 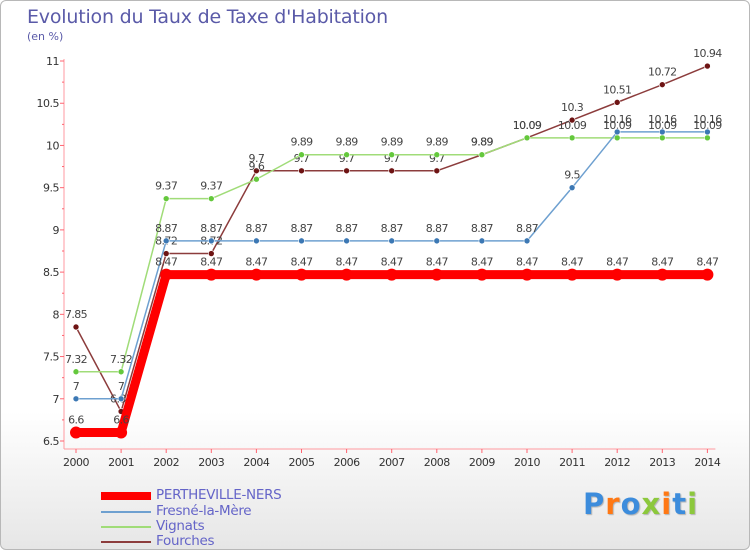 What do you see at coordinates (437, 462) in the screenshot?
I see `x-tick-label: 2008` at bounding box center [437, 462].